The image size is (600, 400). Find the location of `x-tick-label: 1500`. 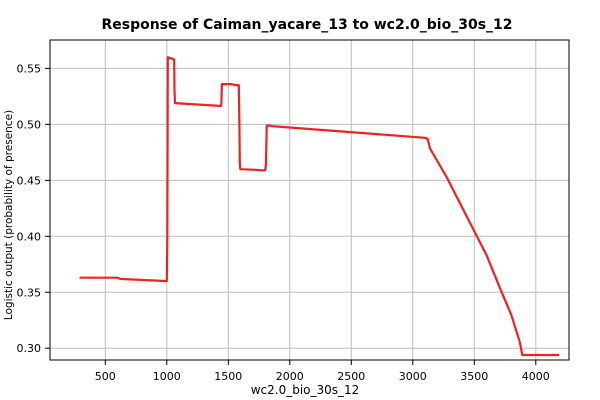

x-tick-label: 1500 is located at coordinates (228, 376).